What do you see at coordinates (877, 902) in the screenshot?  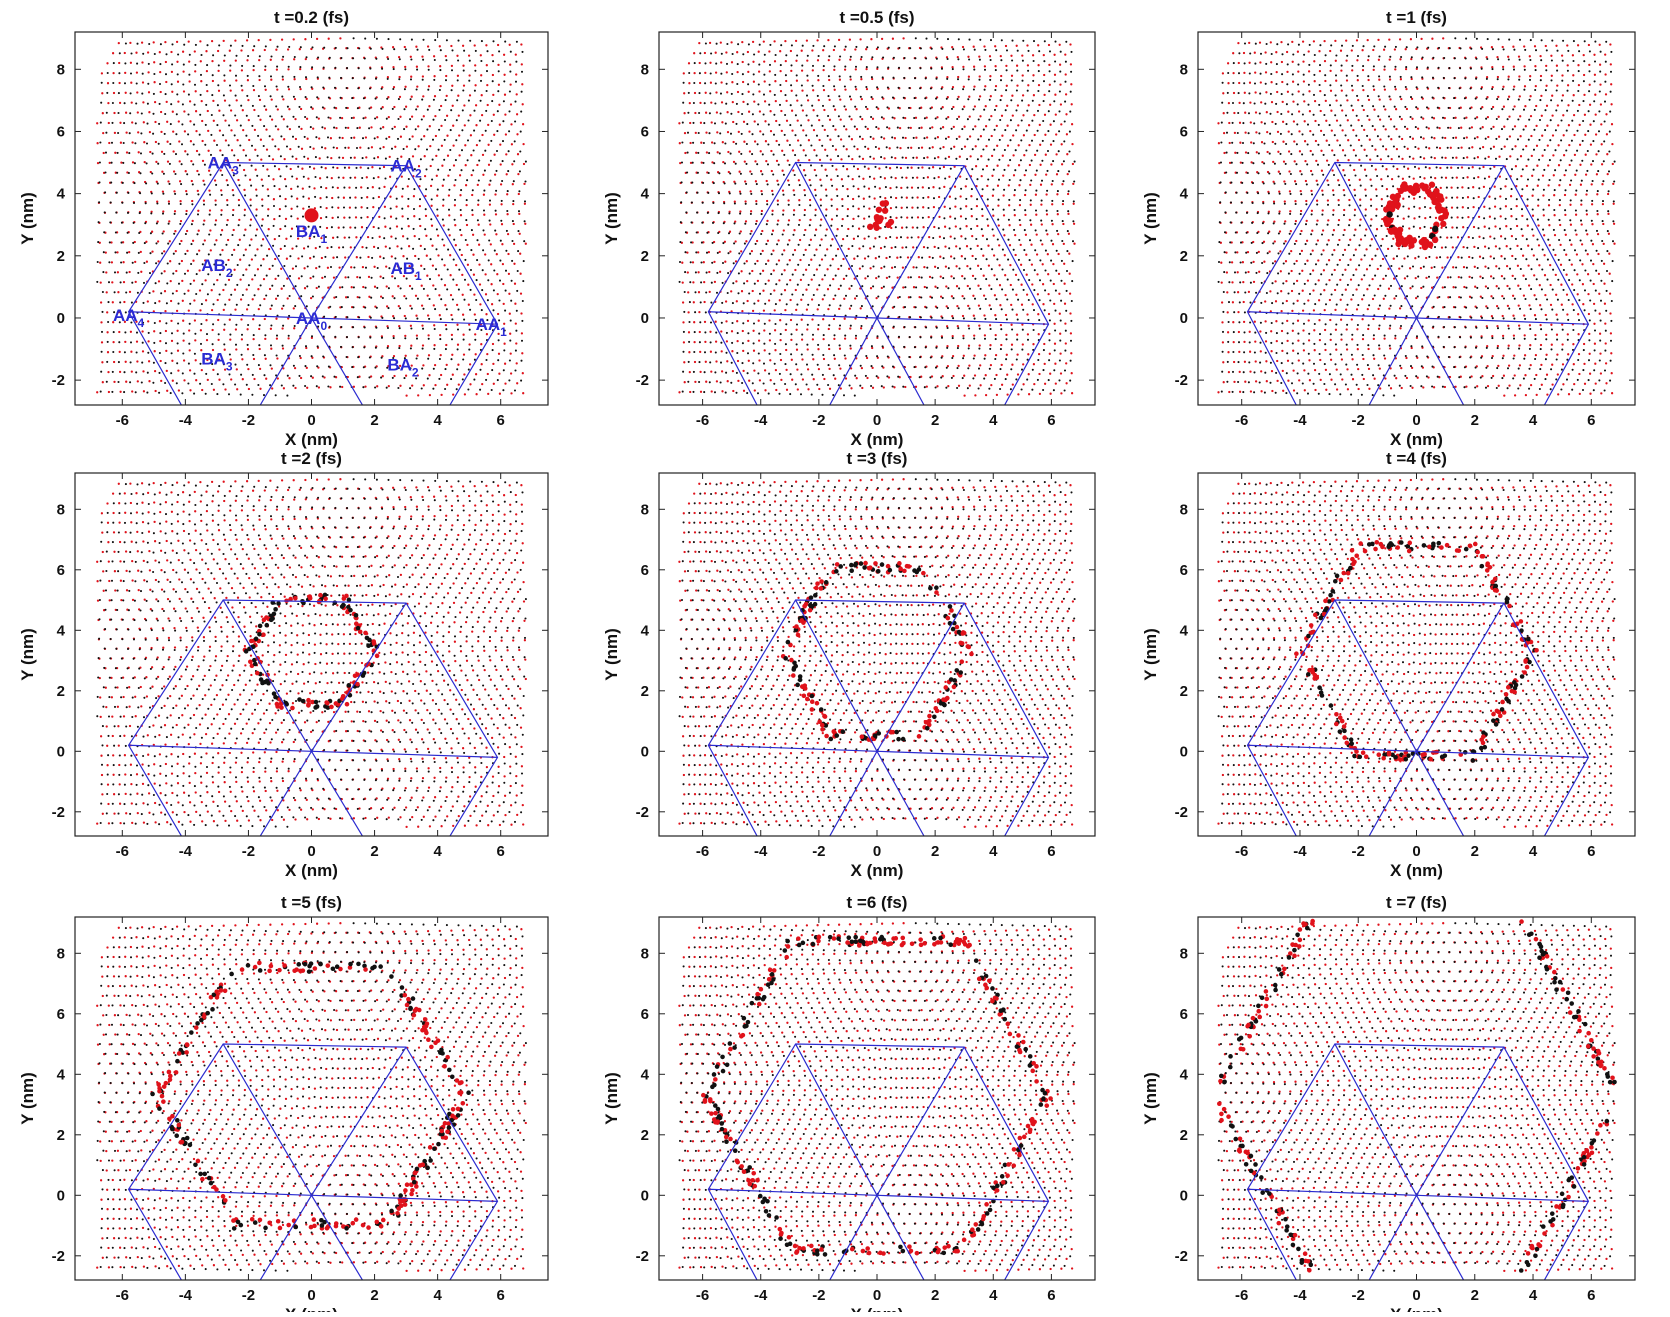 I see `panel-title: t =6 (fs)` at bounding box center [877, 902].